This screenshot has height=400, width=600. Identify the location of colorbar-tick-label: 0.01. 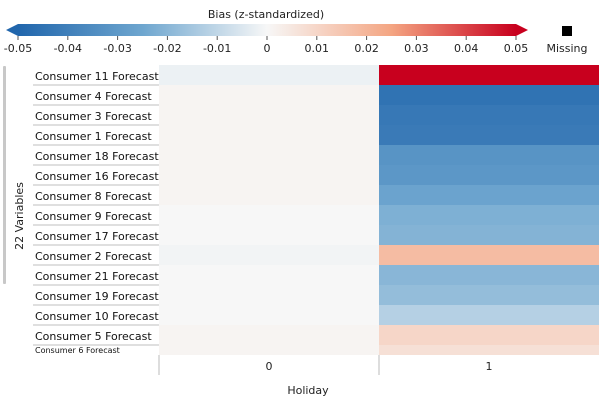
(317, 48).